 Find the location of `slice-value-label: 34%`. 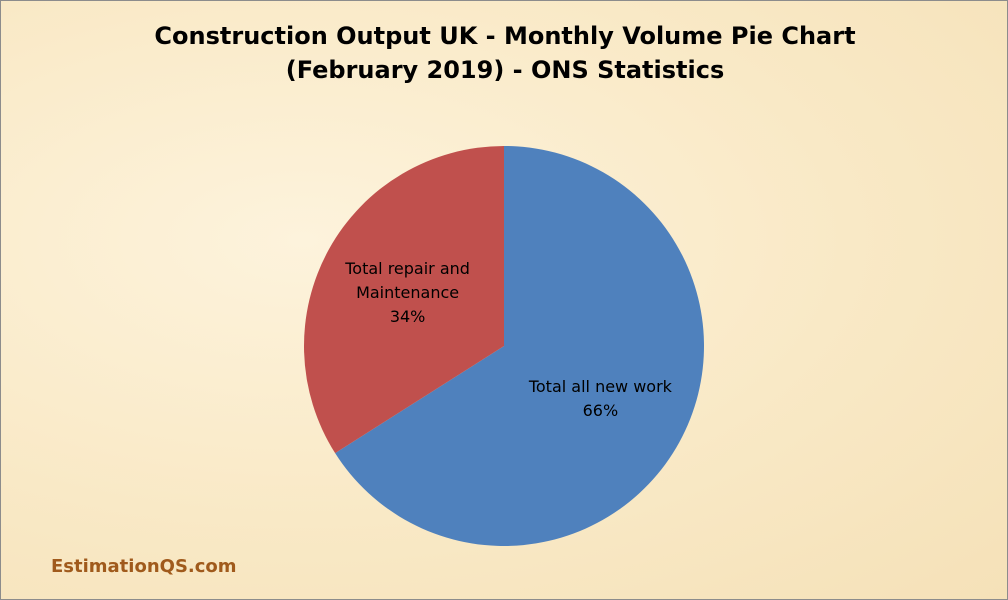

slice-value-label: 34% is located at coordinates (407, 316).